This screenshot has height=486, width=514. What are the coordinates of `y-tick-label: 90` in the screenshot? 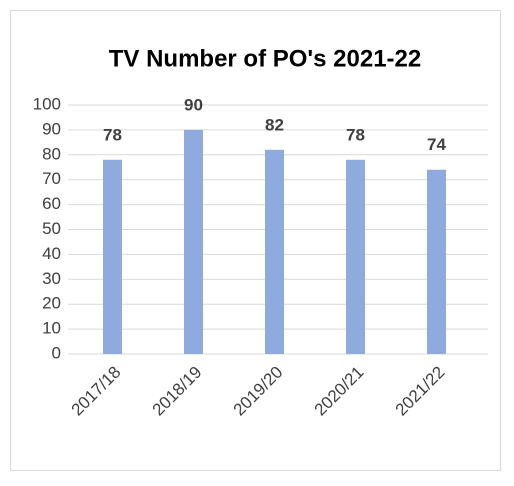 It's located at (51, 128).